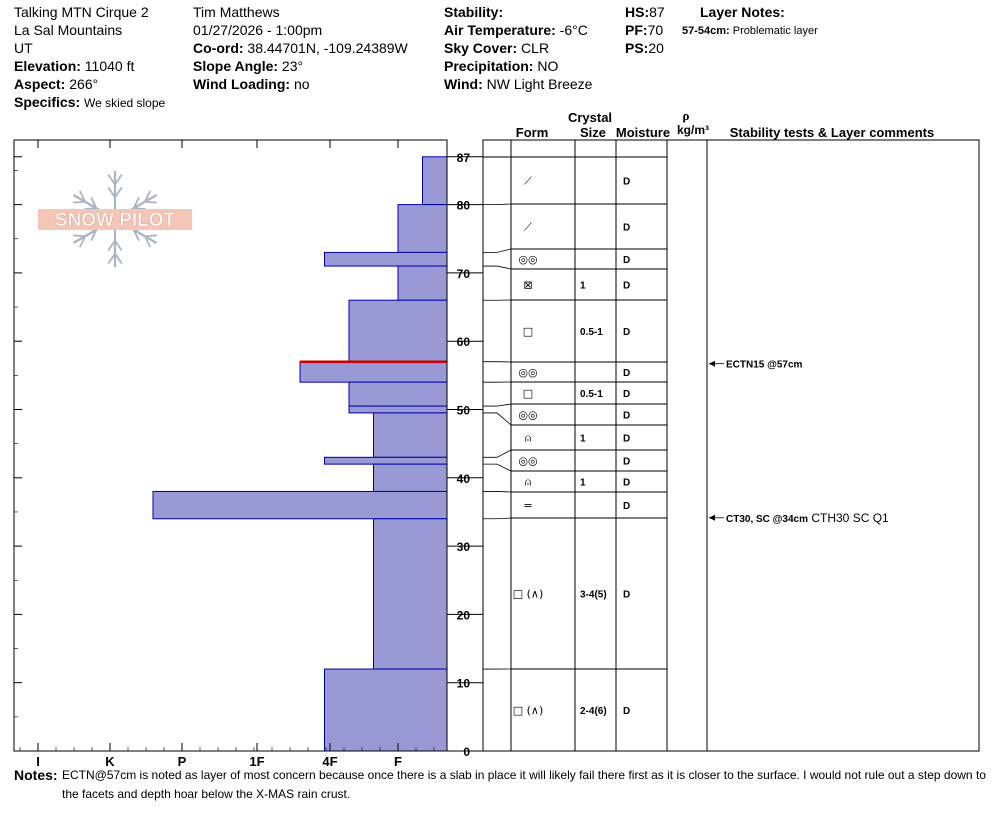 The image size is (994, 840). What do you see at coordinates (68, 30) in the screenshot?
I see `mountain-range: La Sal Mountains` at bounding box center [68, 30].